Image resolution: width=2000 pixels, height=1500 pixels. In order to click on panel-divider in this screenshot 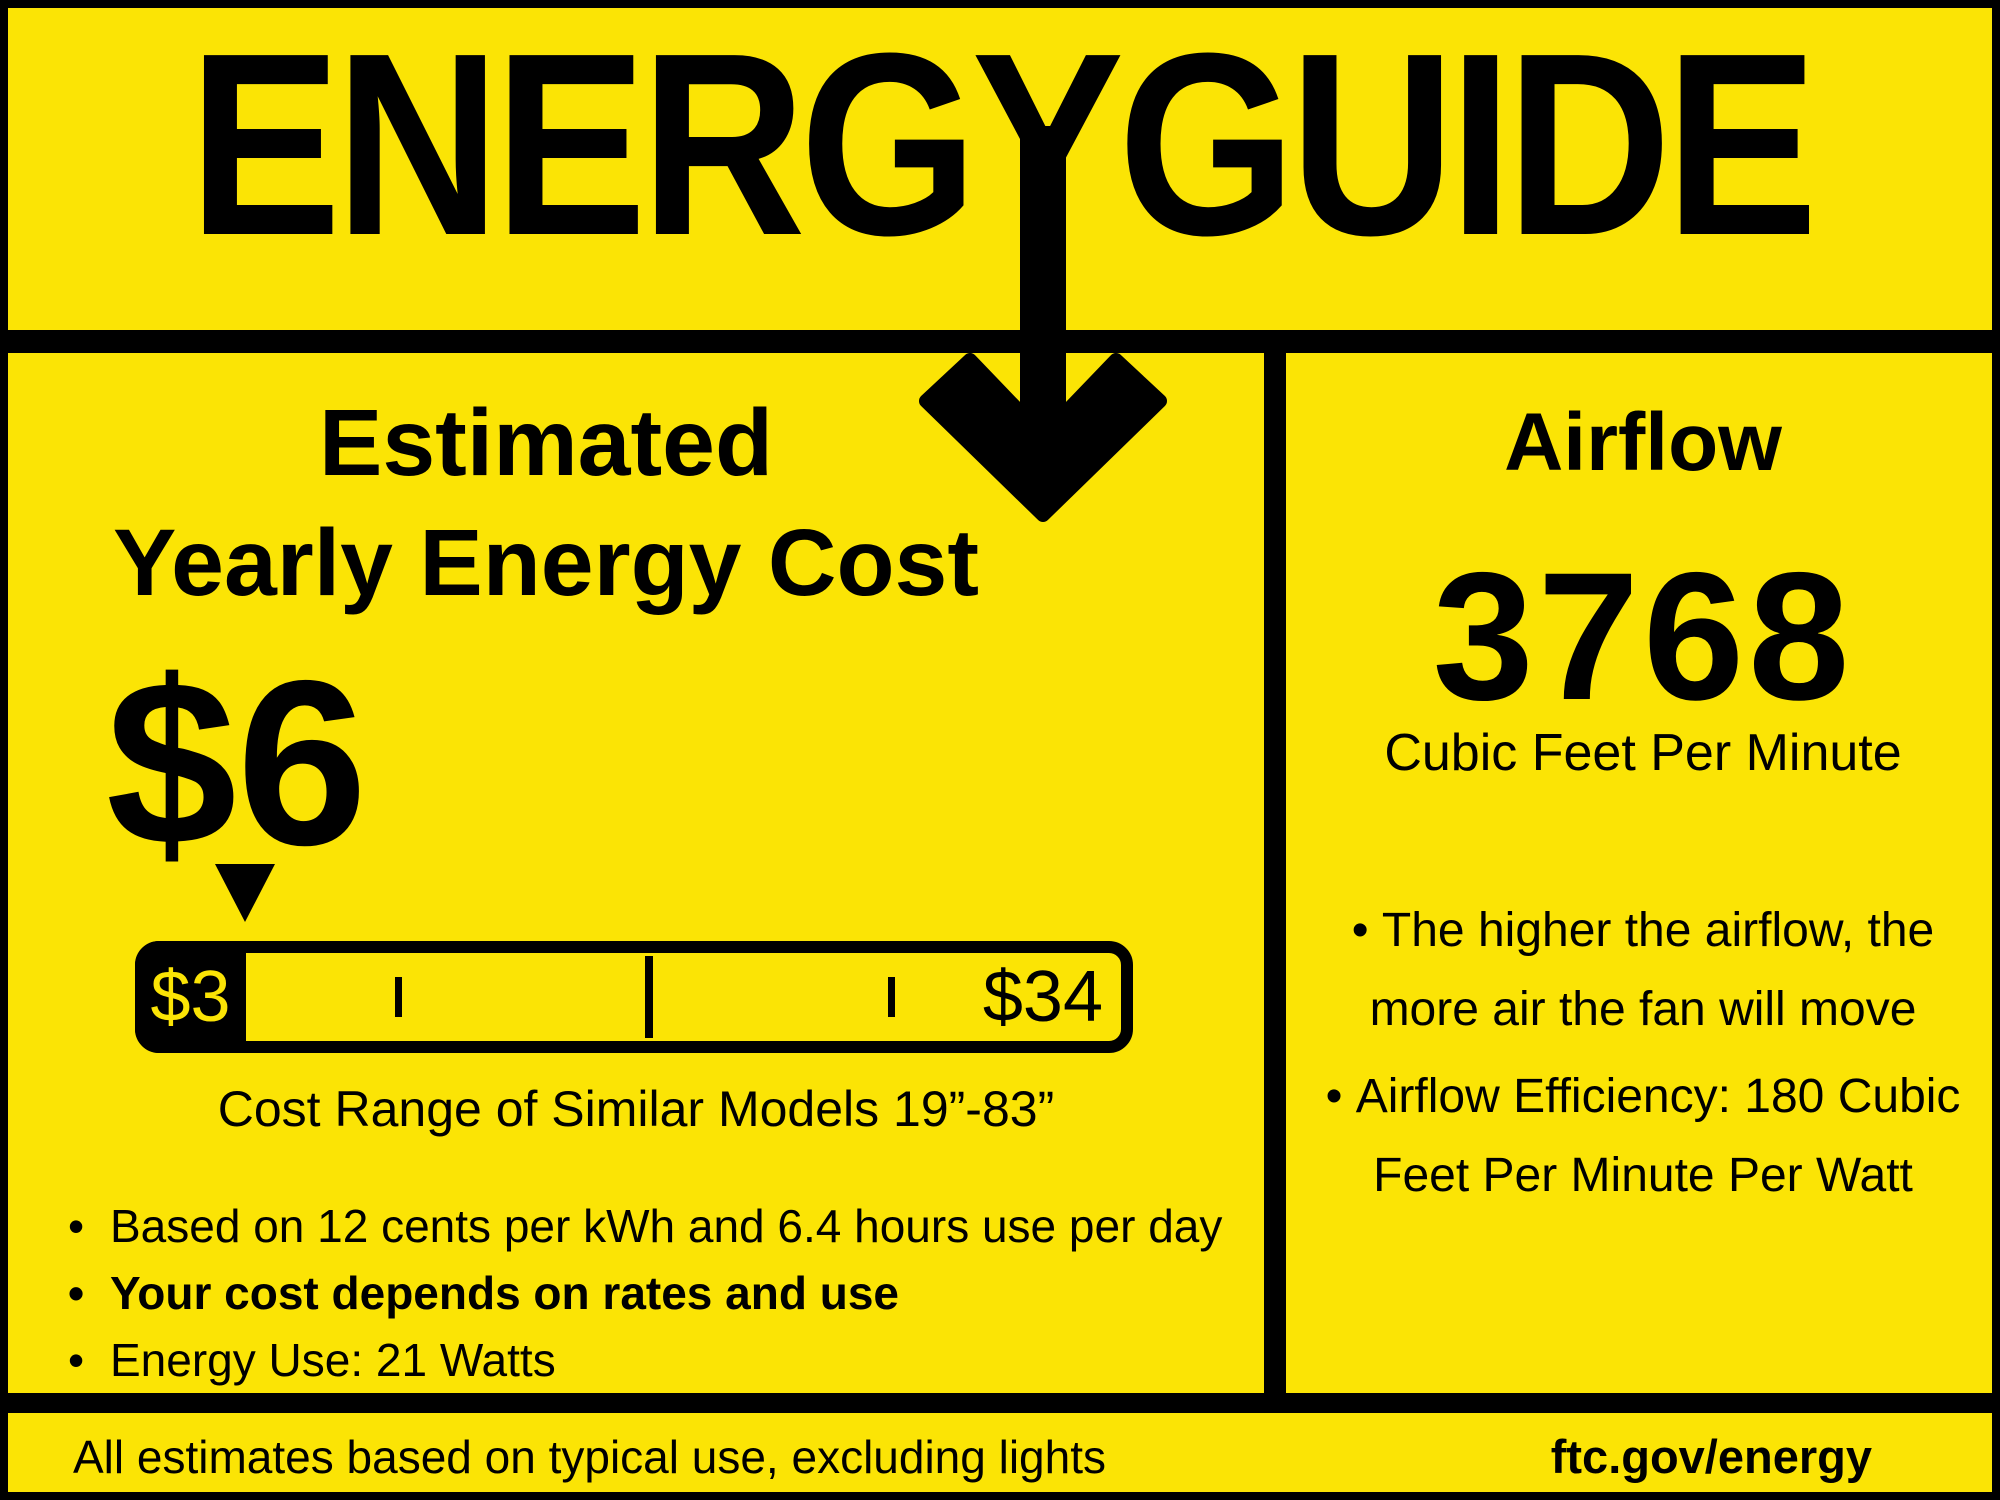, I will do `click(1275, 873)`.